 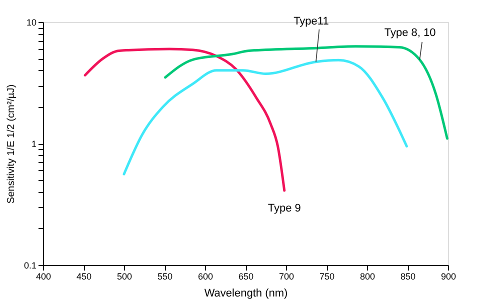 I want to click on x-tick-label: 900, so click(x=448, y=277).